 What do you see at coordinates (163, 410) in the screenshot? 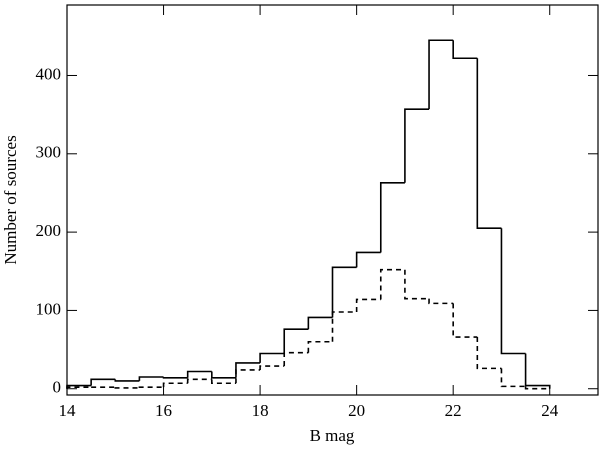
I see `x-tick-label: 16` at bounding box center [163, 410].